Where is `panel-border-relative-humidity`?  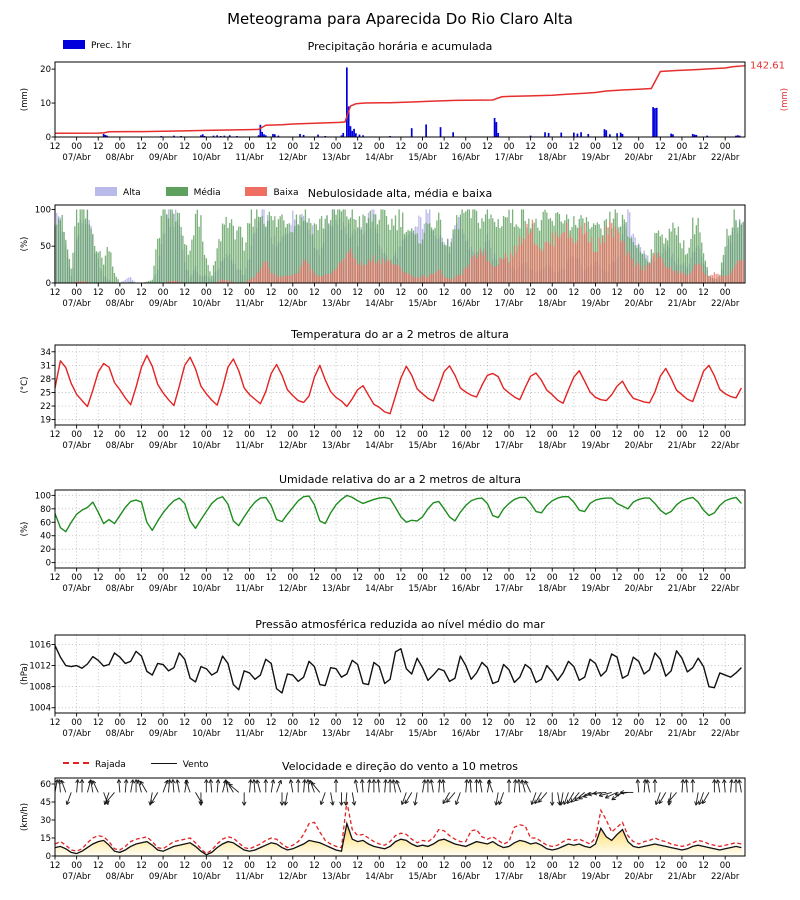
panel-border-relative-humidity is located at coordinates (400, 529).